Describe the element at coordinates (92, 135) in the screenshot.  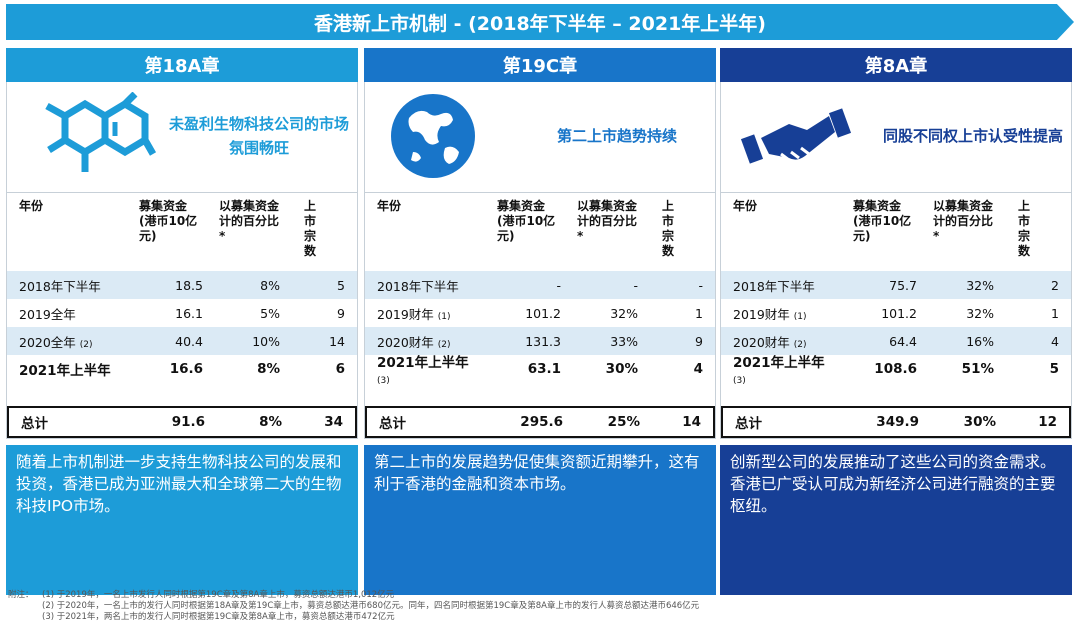
I see `molecule-icon` at that location.